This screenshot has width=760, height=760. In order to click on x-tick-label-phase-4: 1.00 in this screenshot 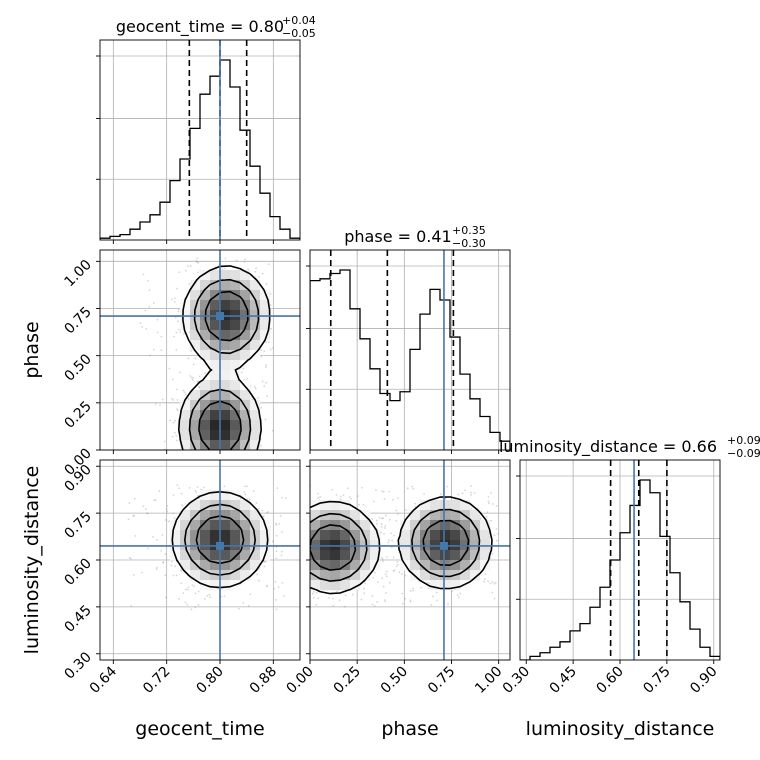, I will do `click(488, 680)`.